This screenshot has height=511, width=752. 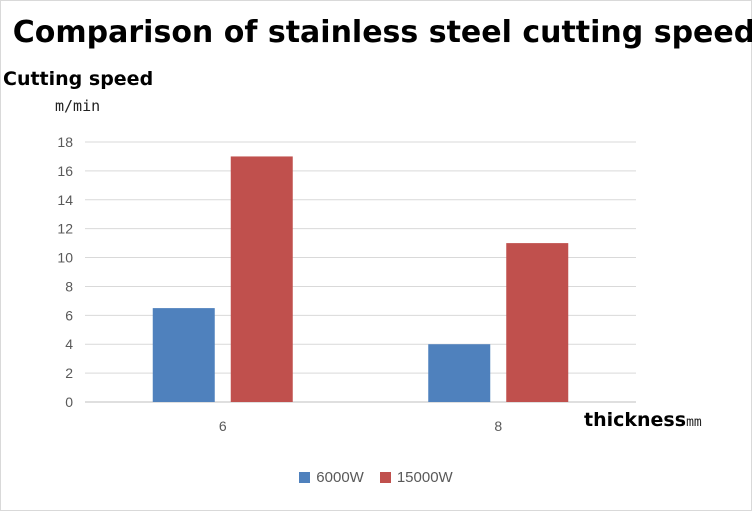 What do you see at coordinates (385, 477) in the screenshot?
I see `legend-swatch-15000w` at bounding box center [385, 477].